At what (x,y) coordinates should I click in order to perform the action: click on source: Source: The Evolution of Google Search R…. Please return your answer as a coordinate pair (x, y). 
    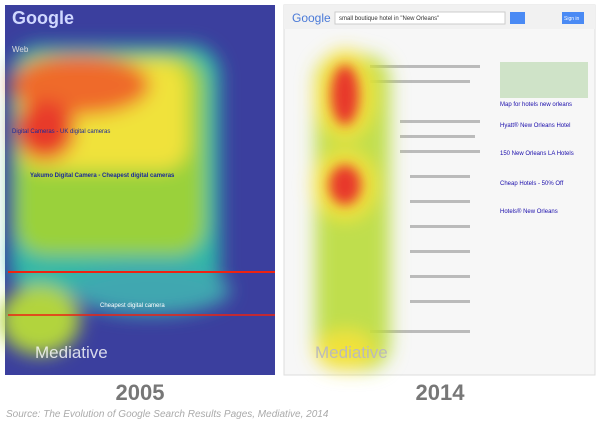
    Looking at the image, I should click on (167, 414).